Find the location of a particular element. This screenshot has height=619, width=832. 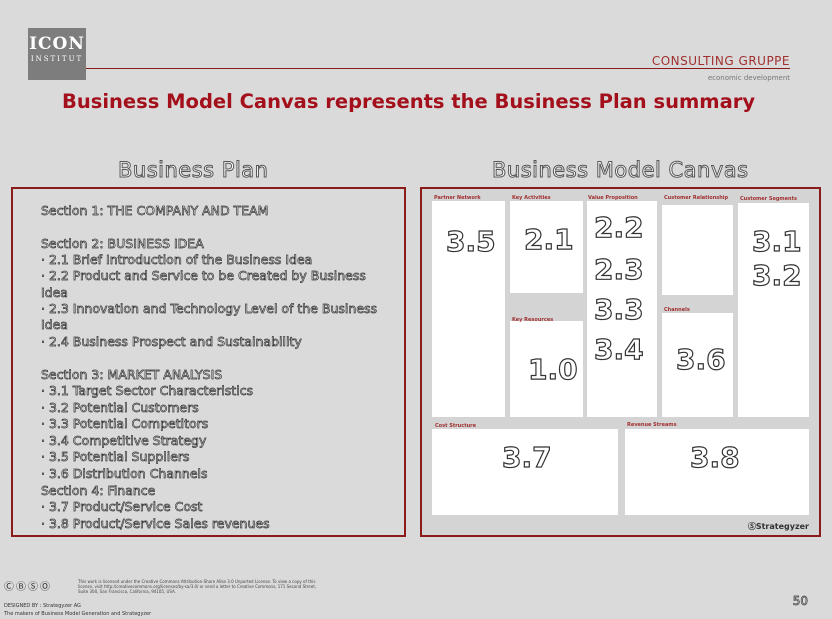

bp-line: Section 1: THE COMPANY AND TEAM is located at coordinates (155, 211).